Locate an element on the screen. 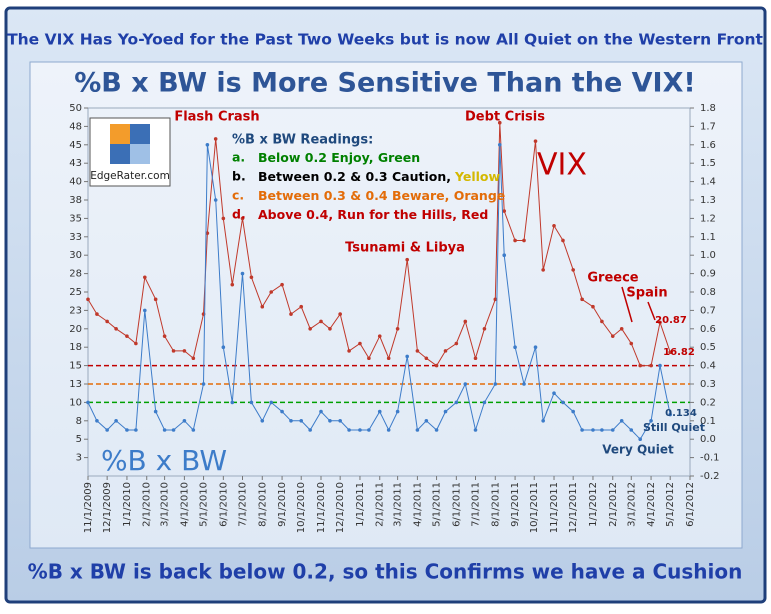  annotation: Spain is located at coordinates (646, 293).